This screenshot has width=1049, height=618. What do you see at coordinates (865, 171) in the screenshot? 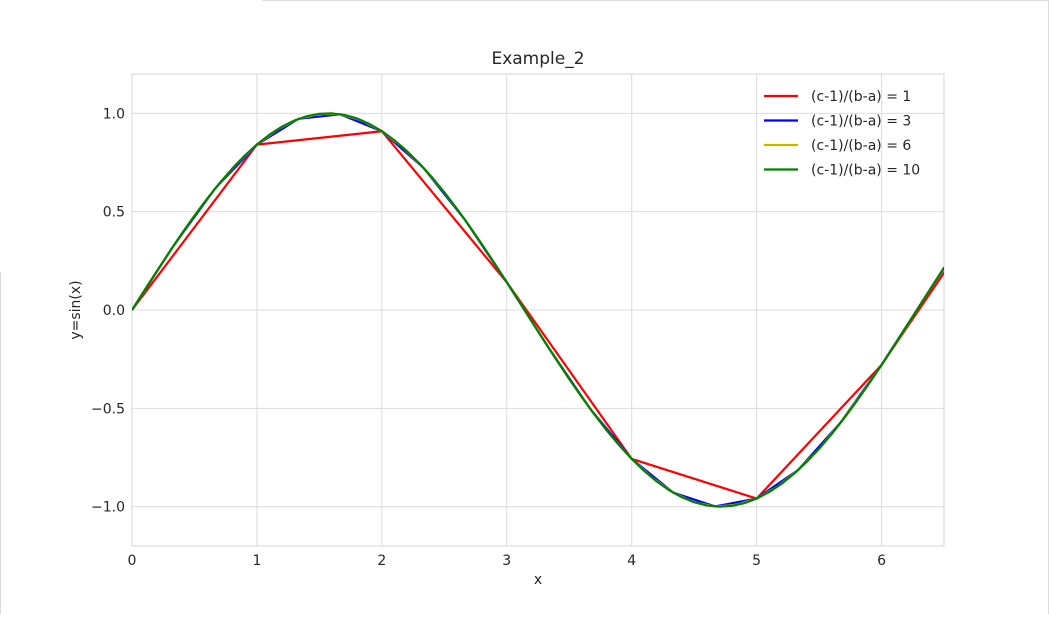
I see `legend-label-4: (c-1)/(b-a) = 10` at bounding box center [865, 171].